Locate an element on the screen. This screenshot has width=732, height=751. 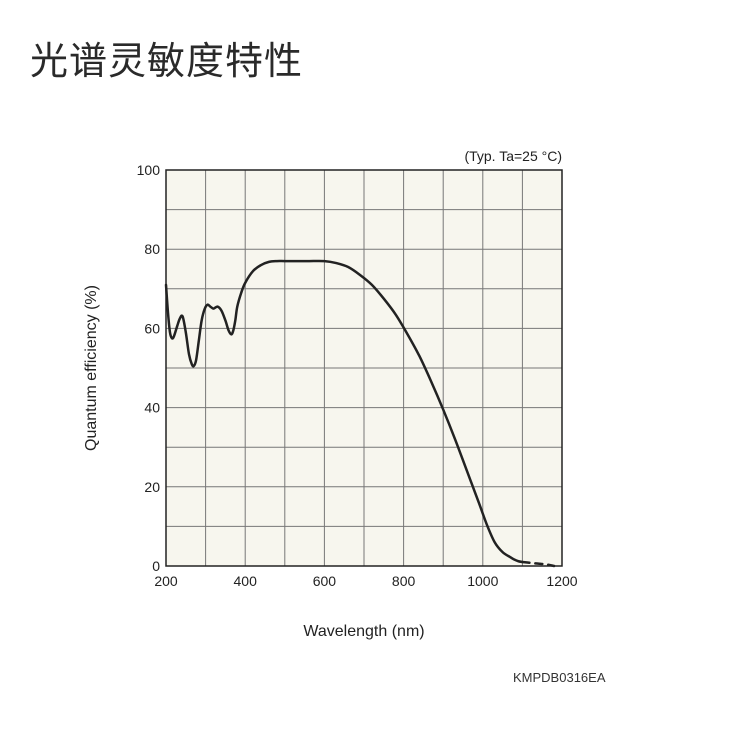
y-tick-label: 20 is located at coordinates (152, 487).